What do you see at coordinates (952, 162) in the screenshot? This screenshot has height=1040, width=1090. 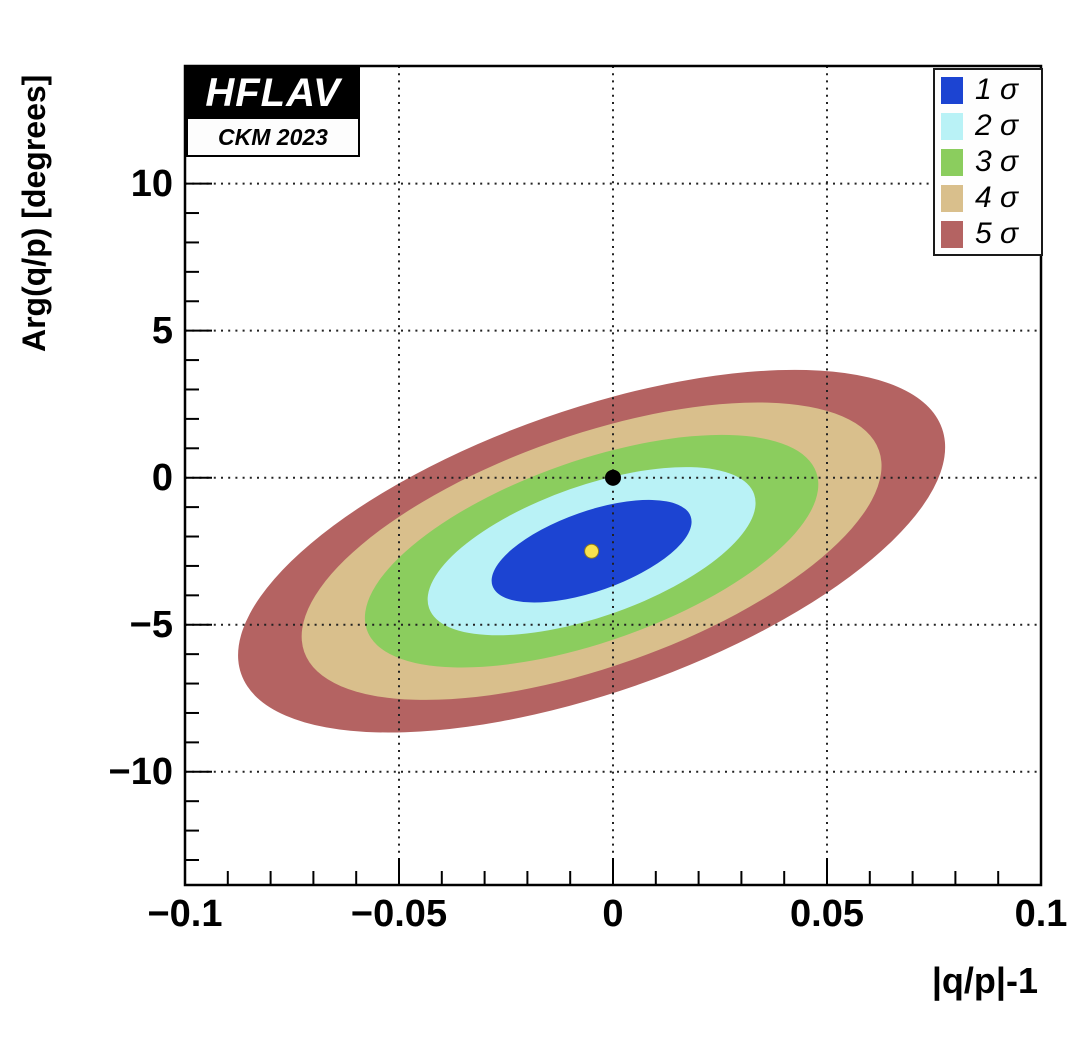 I see `legend-swatch-3-sigma` at bounding box center [952, 162].